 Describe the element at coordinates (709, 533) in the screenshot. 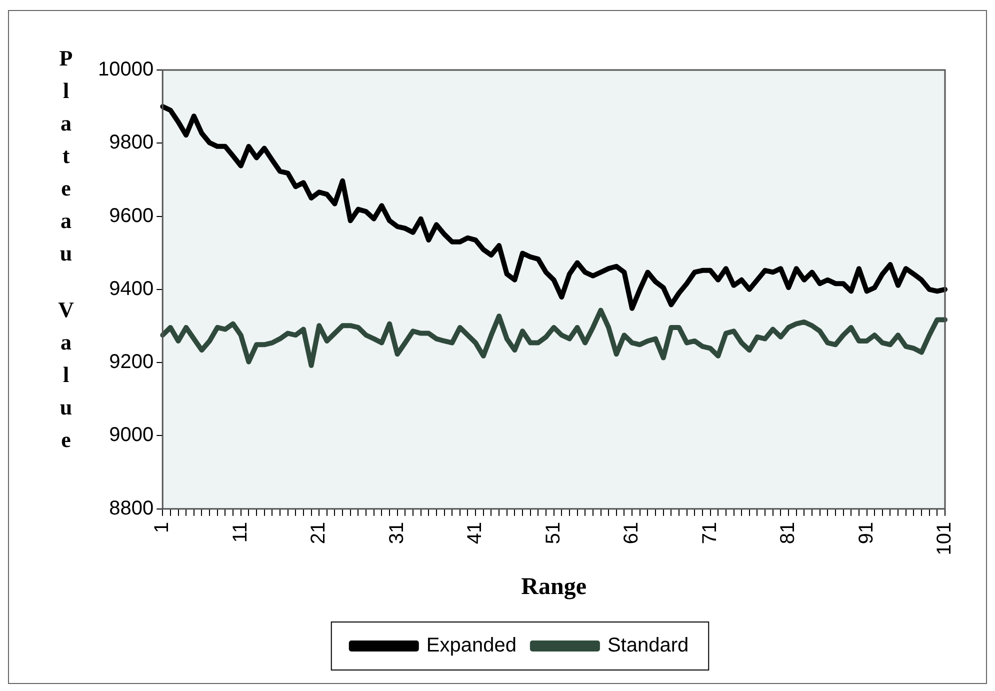

I see `x-tick-label: 71` at that location.